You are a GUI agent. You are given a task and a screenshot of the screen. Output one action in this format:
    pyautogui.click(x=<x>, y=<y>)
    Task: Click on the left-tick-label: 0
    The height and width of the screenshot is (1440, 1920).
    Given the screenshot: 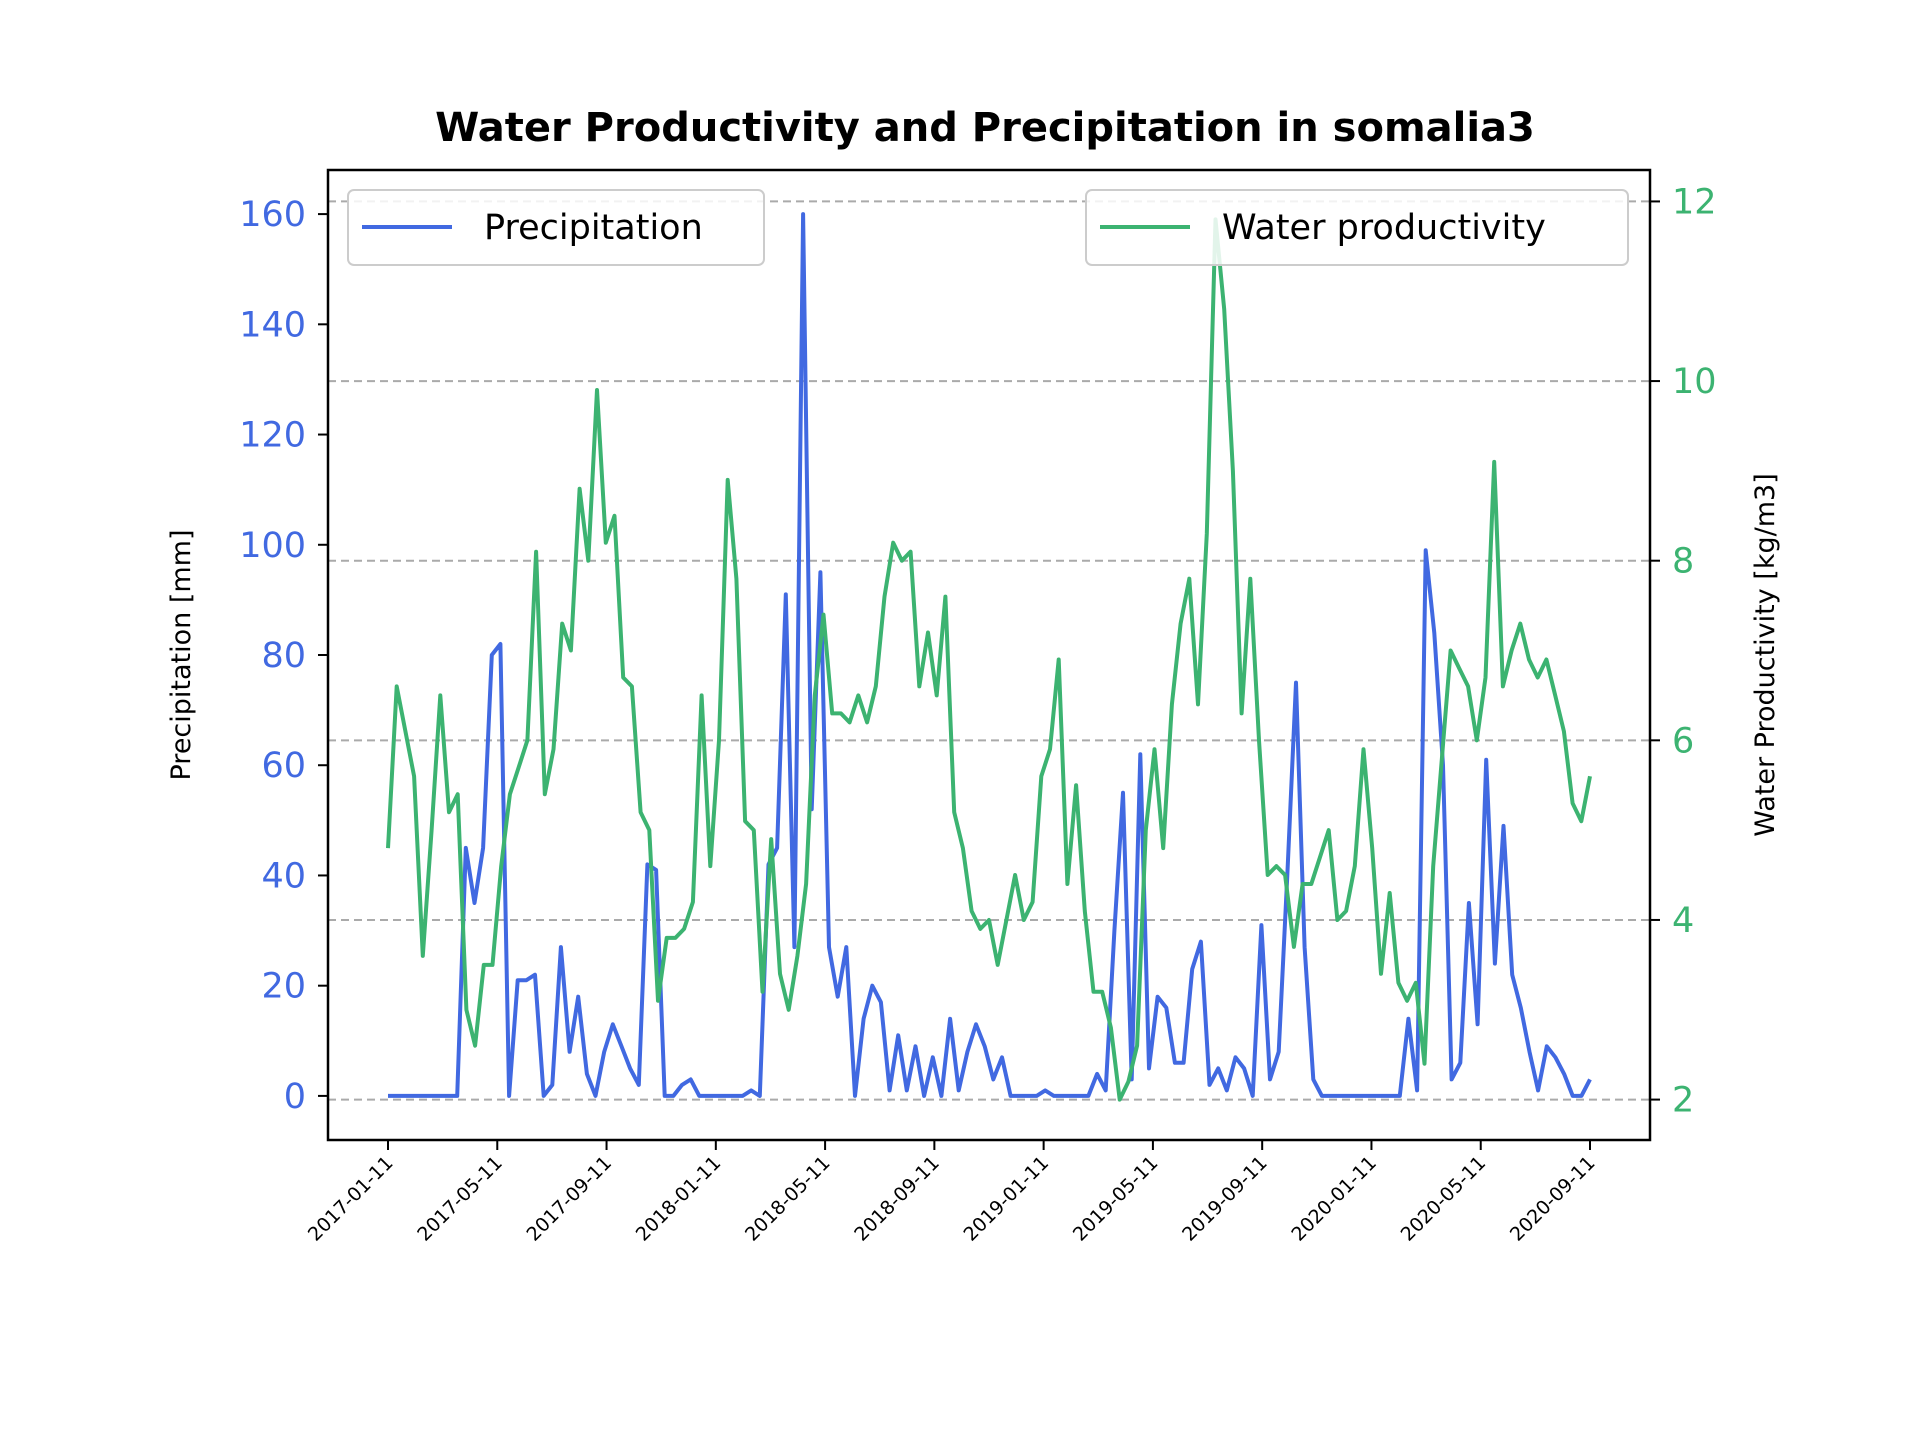 What is the action you would take?
    pyautogui.click(x=295, y=1097)
    